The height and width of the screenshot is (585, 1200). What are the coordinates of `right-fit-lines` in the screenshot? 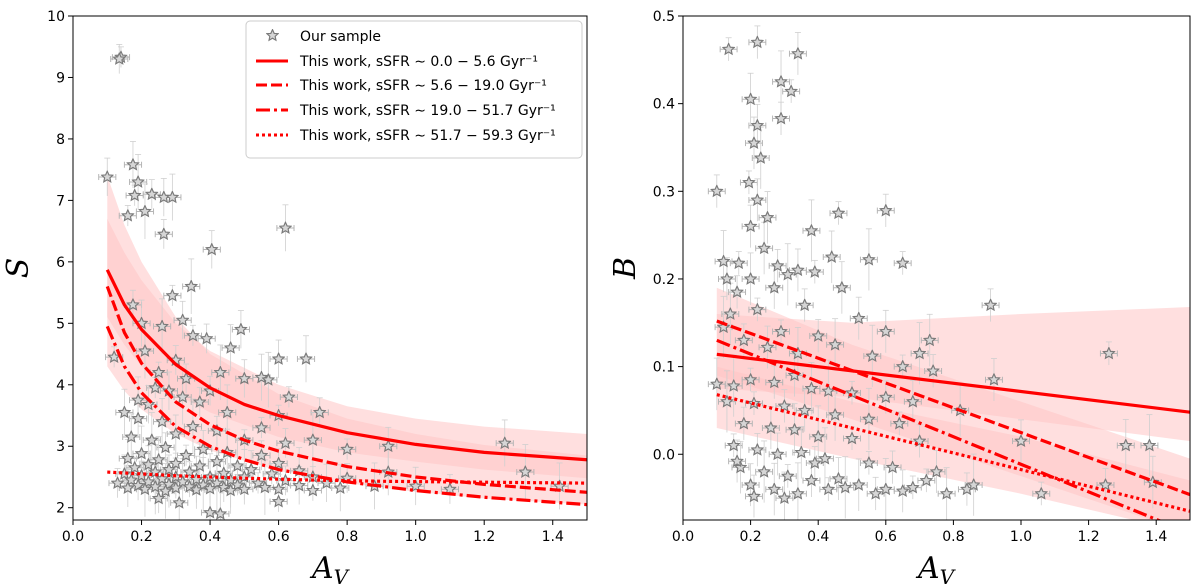 It's located at (953, 419).